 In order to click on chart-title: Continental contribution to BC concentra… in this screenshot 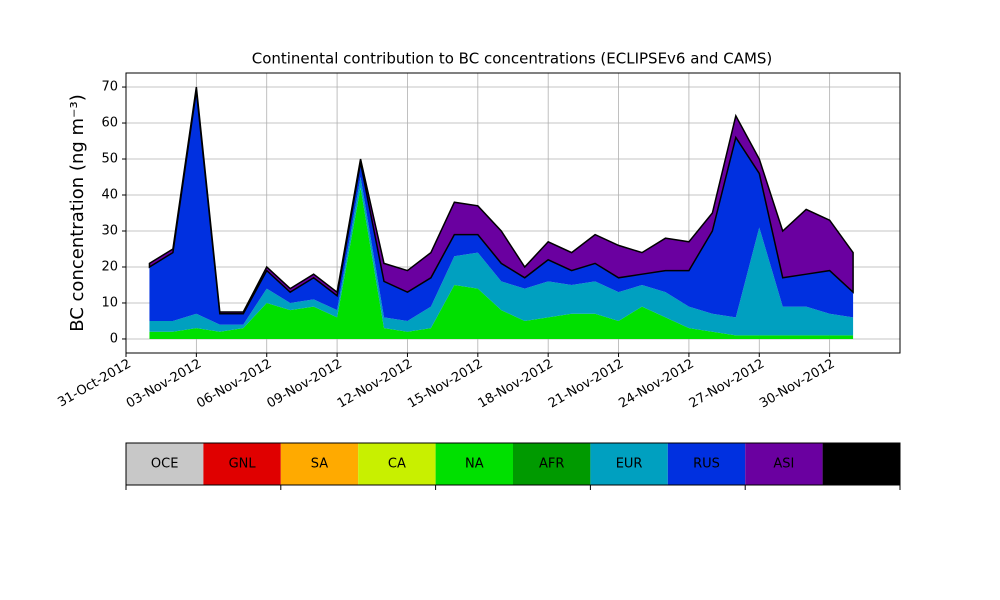, I will do `click(512, 59)`.